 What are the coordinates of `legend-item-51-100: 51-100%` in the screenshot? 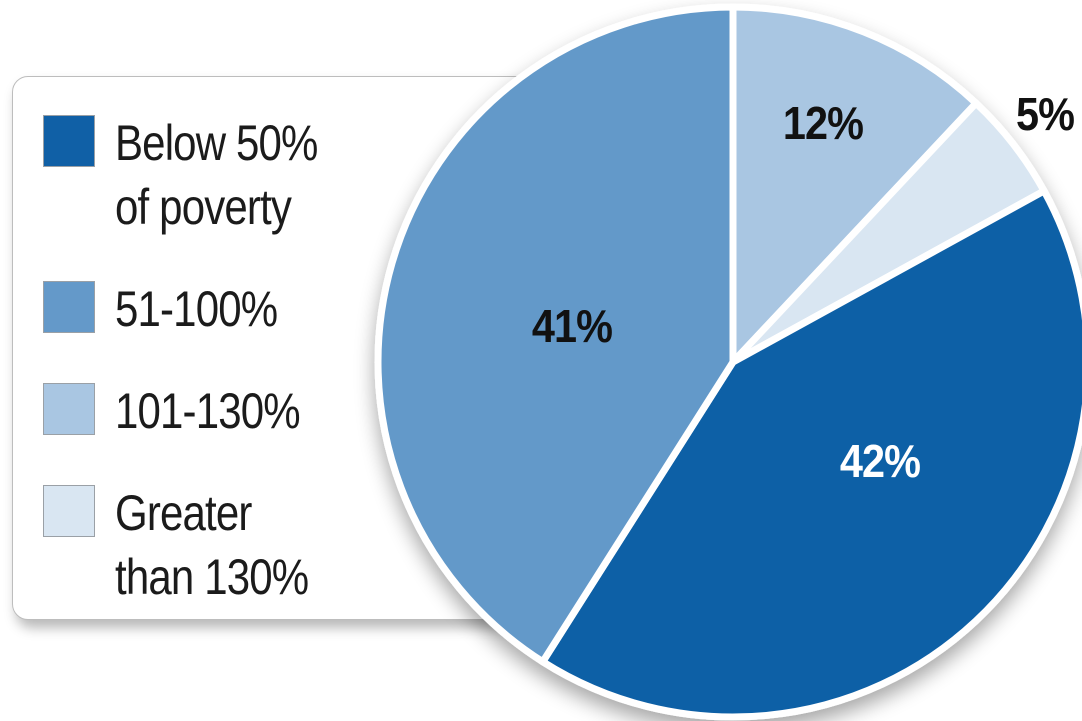 It's located at (175, 309).